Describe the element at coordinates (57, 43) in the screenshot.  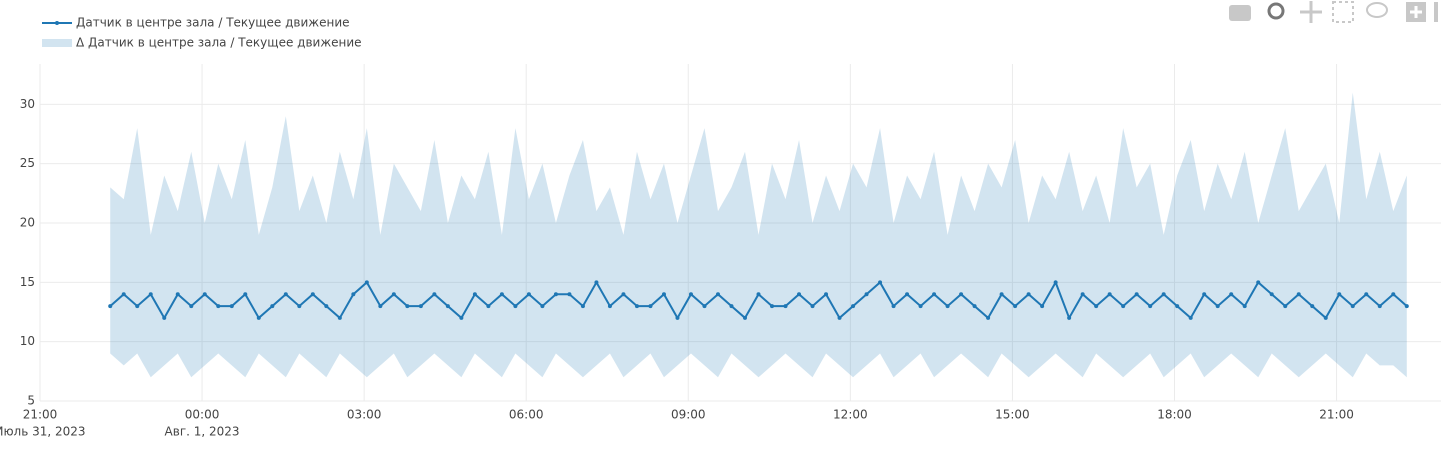
I see `legend-swatch` at that location.